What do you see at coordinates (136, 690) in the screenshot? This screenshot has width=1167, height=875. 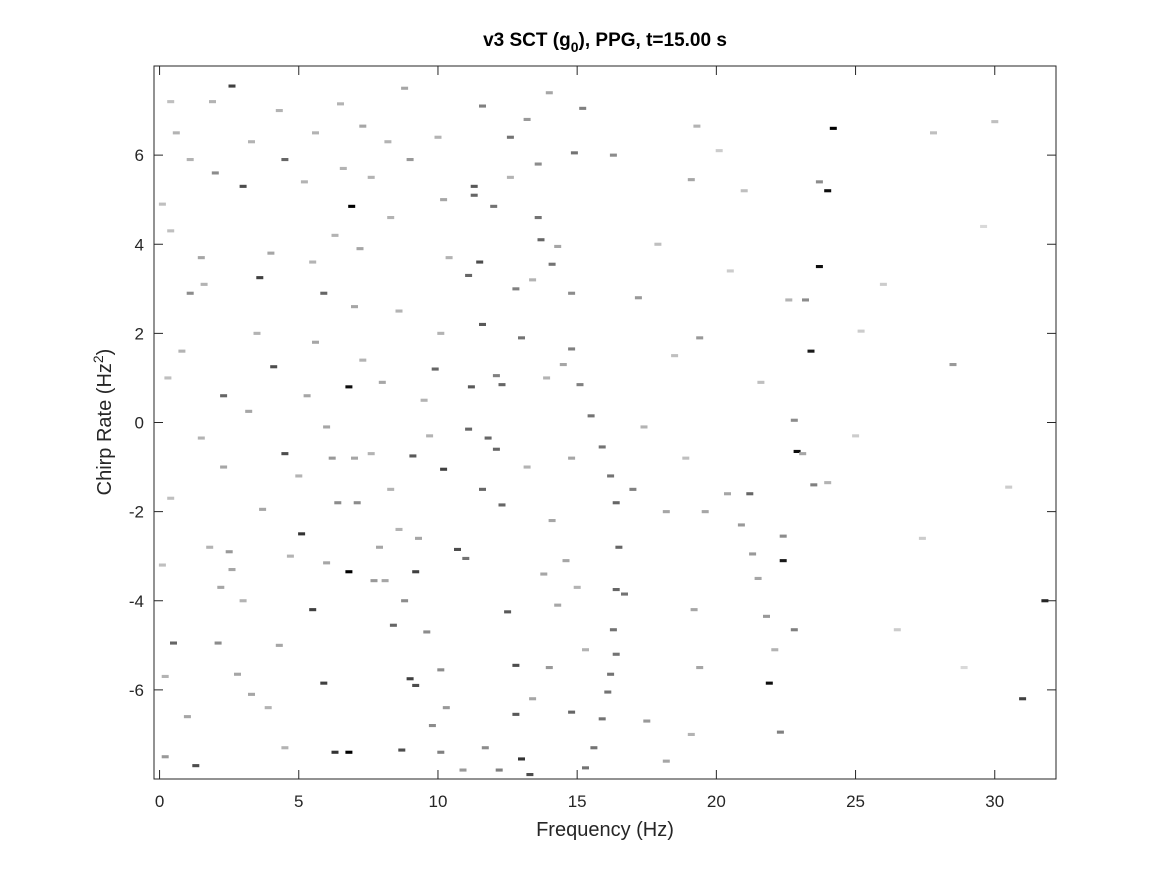 I see `y-tick-label: -6` at bounding box center [136, 690].